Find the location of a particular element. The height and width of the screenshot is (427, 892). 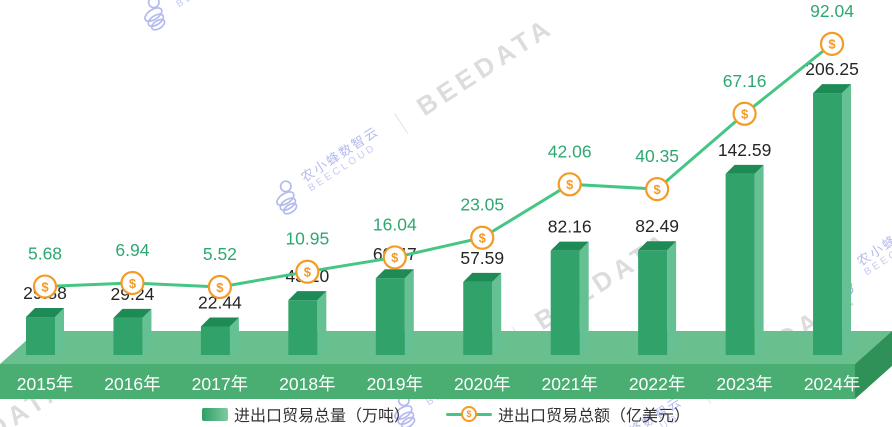

line-value-label-2020年: 23.05 is located at coordinates (482, 205).